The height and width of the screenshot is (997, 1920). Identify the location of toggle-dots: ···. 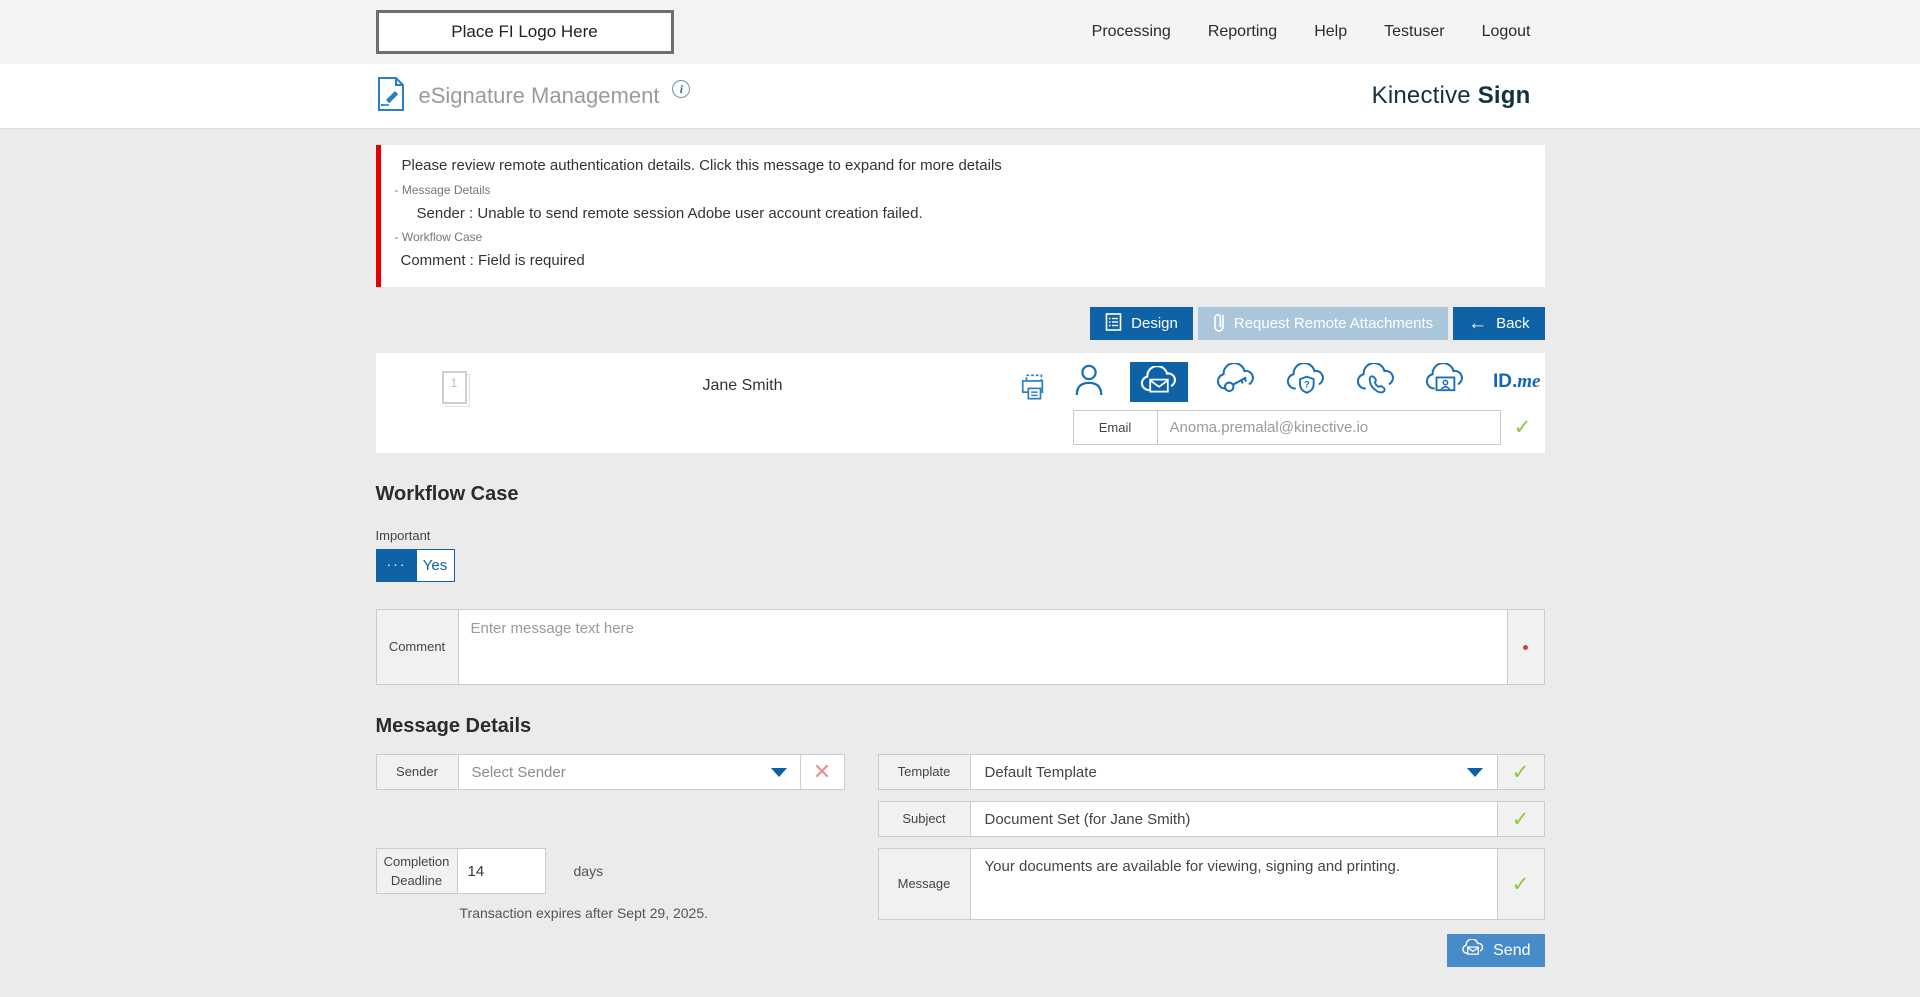
(396, 565).